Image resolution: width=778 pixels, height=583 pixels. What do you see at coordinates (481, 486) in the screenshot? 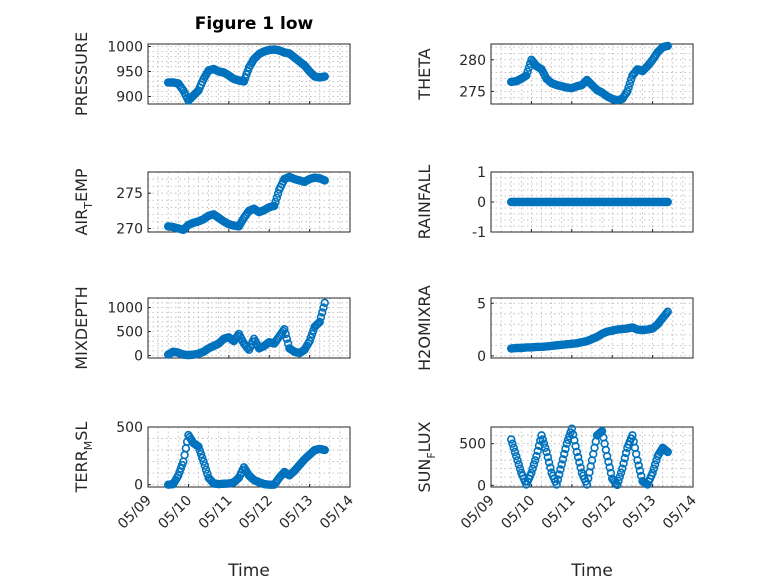
I see `sun-flux-ytick-label: 0` at bounding box center [481, 486].